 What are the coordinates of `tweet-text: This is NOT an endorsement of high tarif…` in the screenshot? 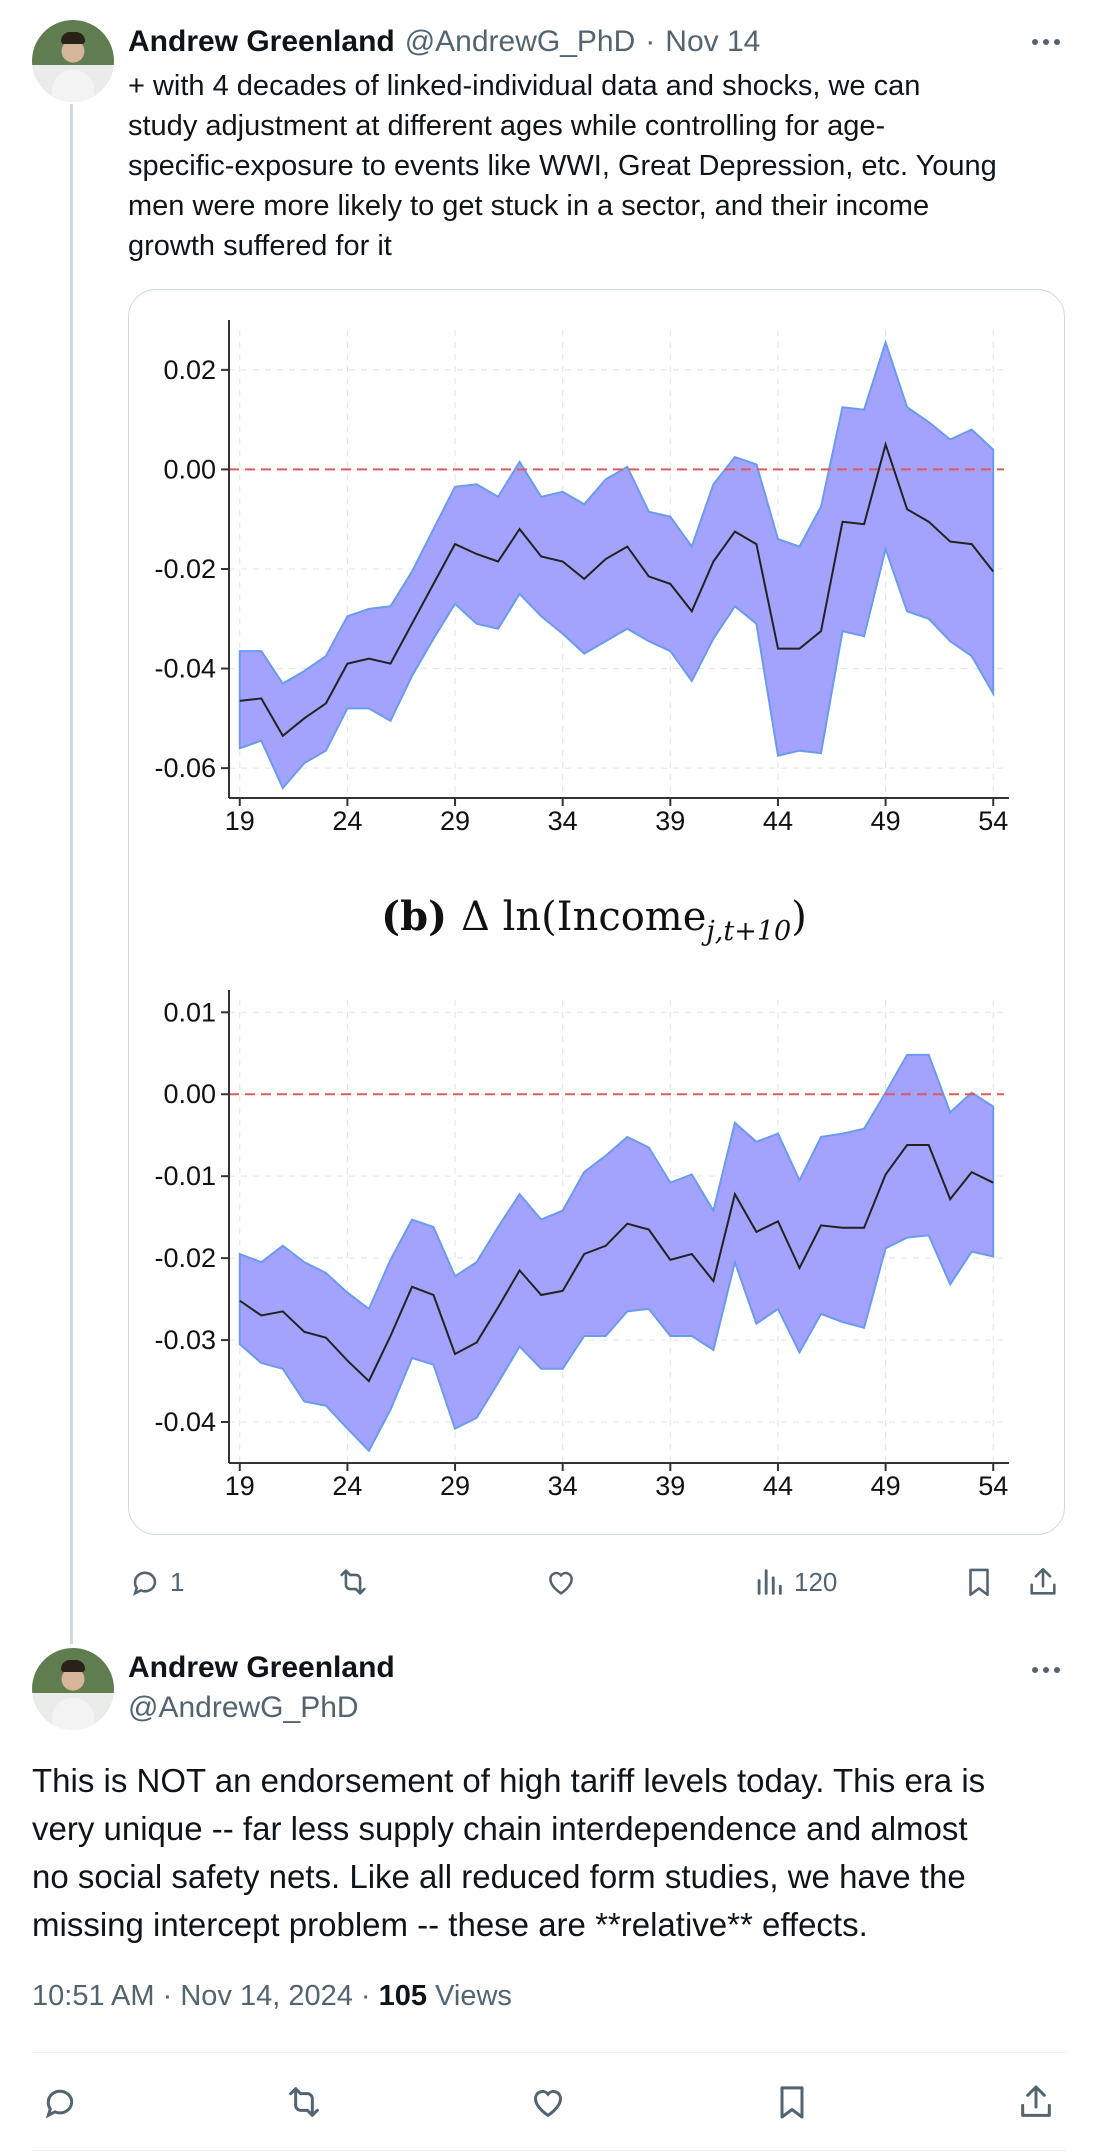 It's located at (552, 1853).